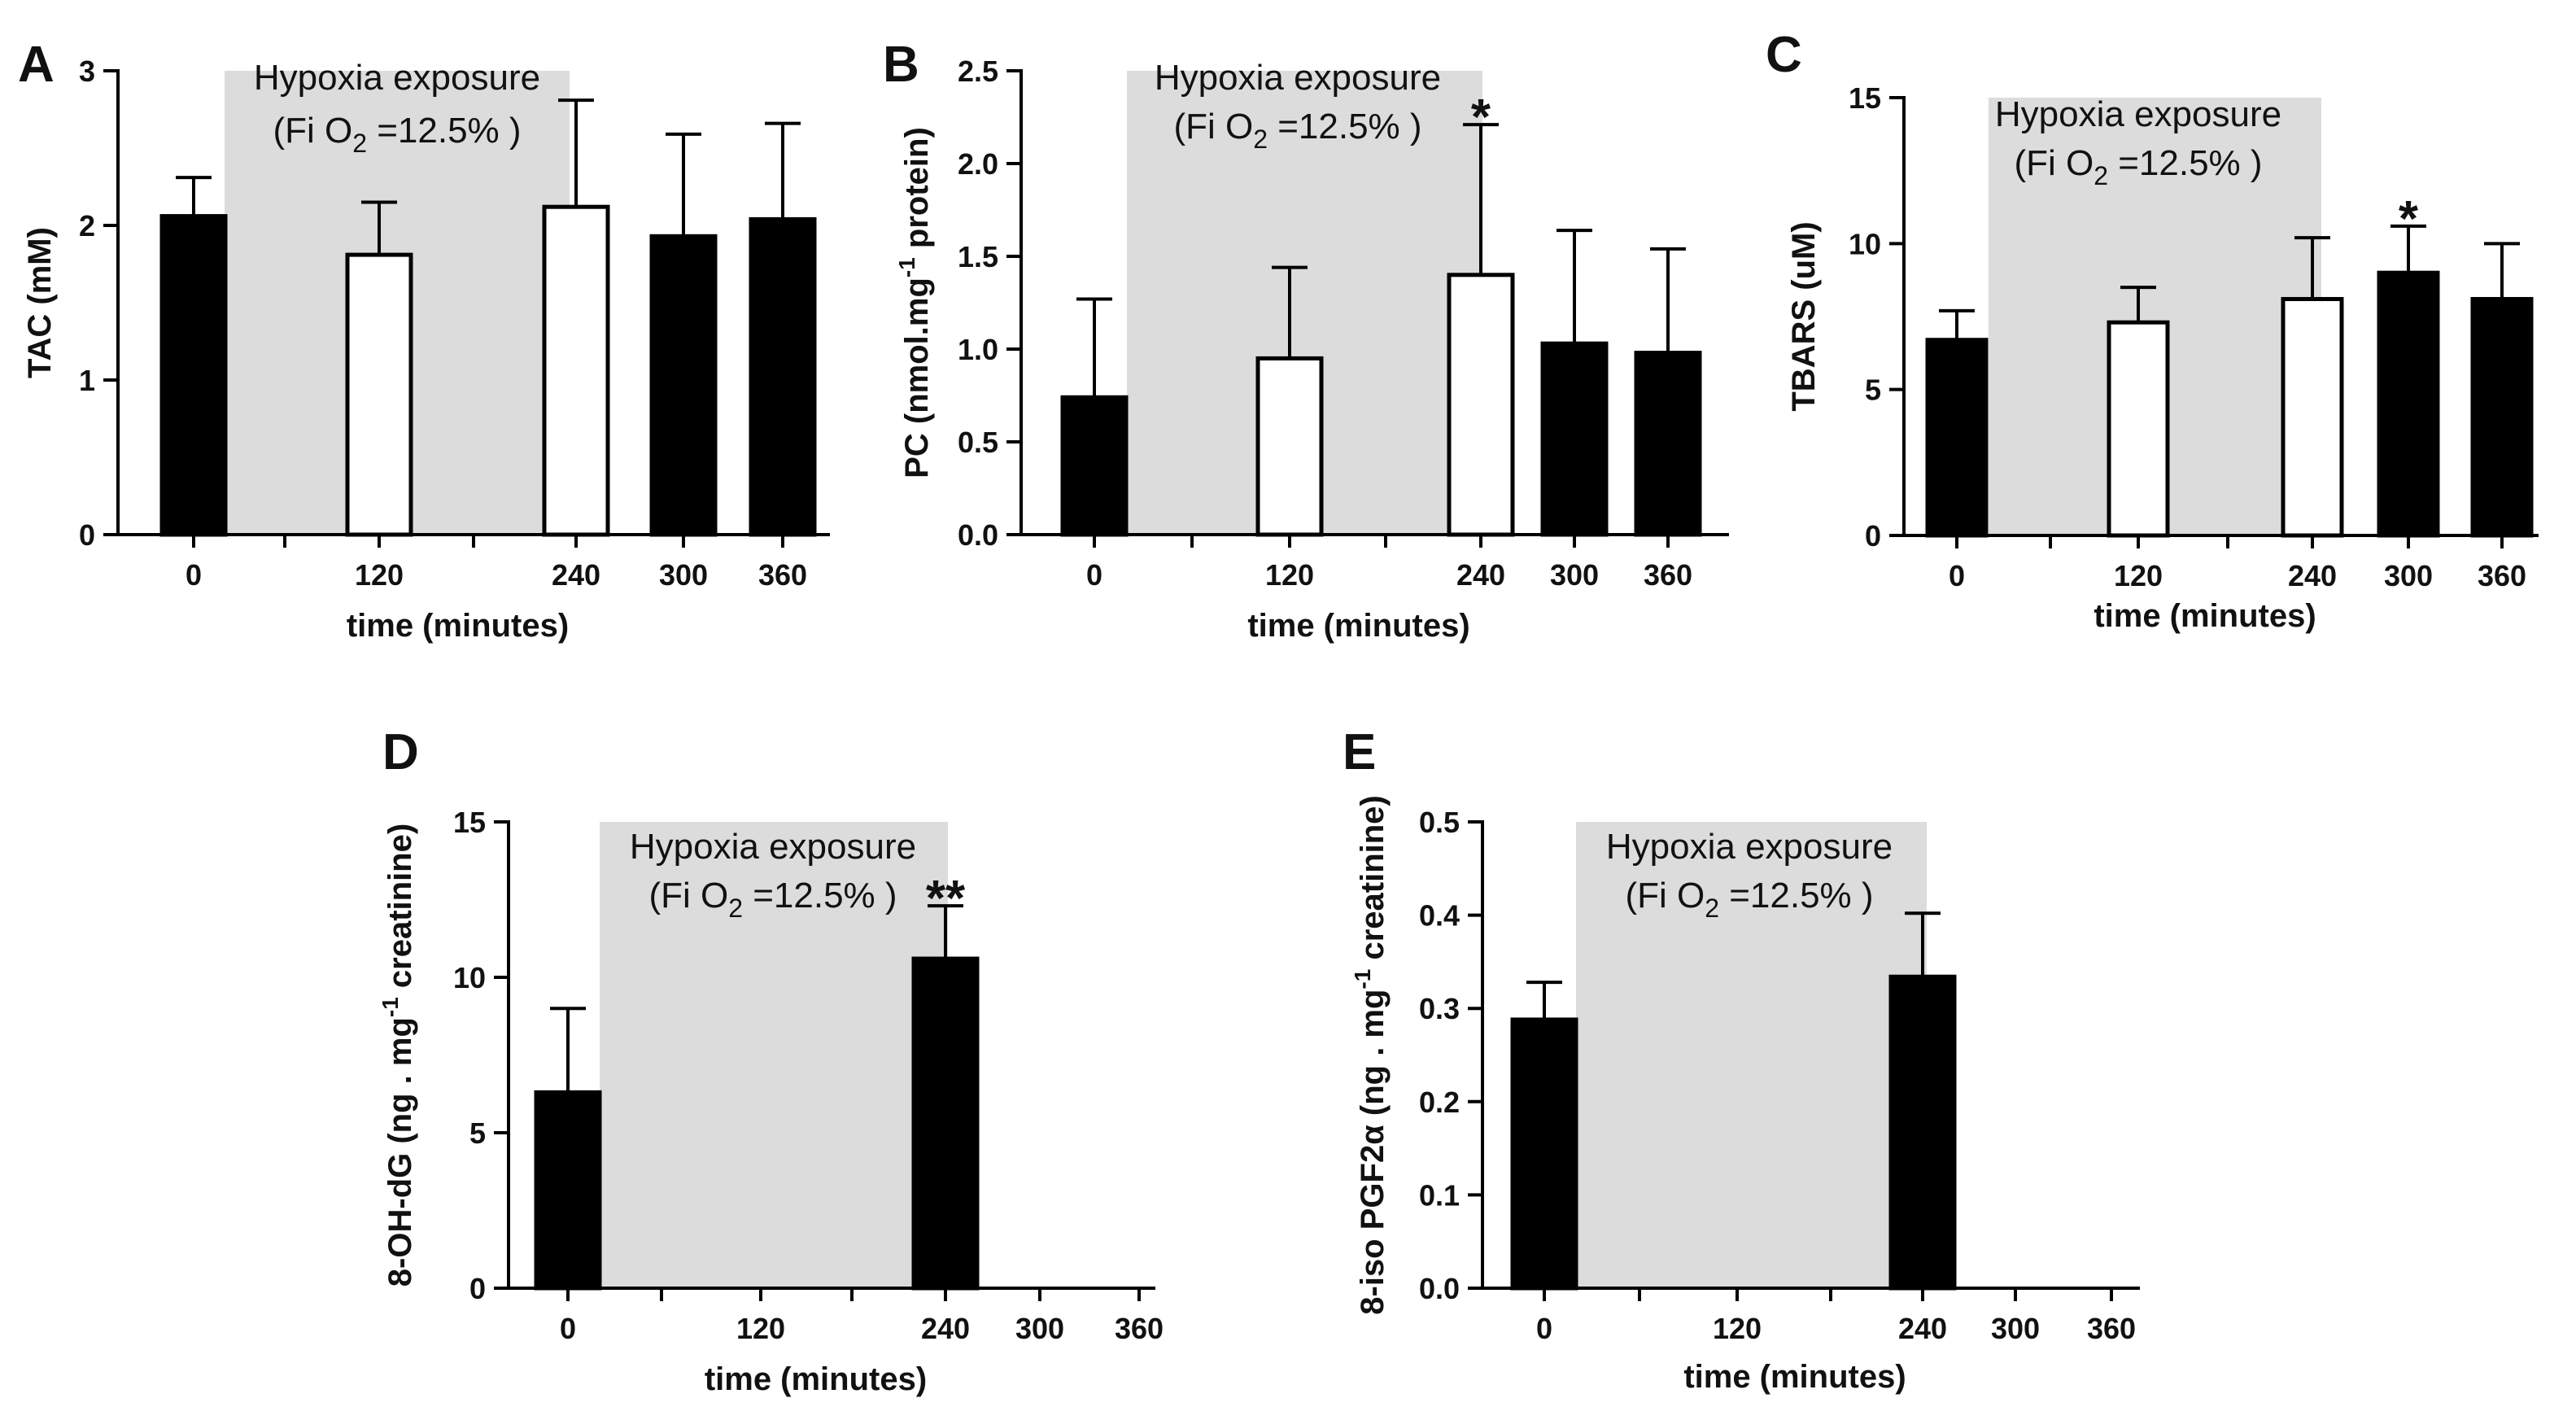  Describe the element at coordinates (87, 72) in the screenshot. I see `y-tick-label: 3` at that location.